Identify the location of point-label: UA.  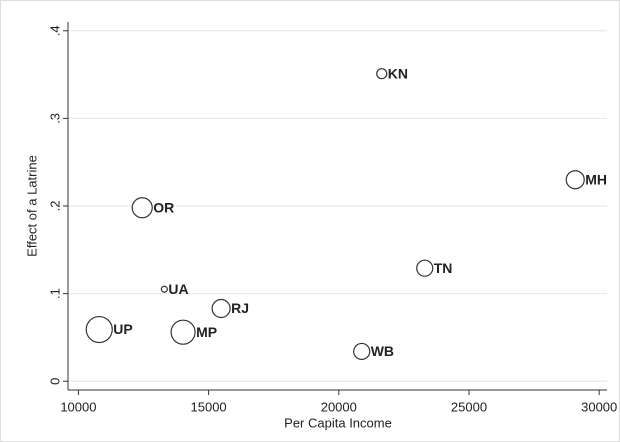
(178, 289).